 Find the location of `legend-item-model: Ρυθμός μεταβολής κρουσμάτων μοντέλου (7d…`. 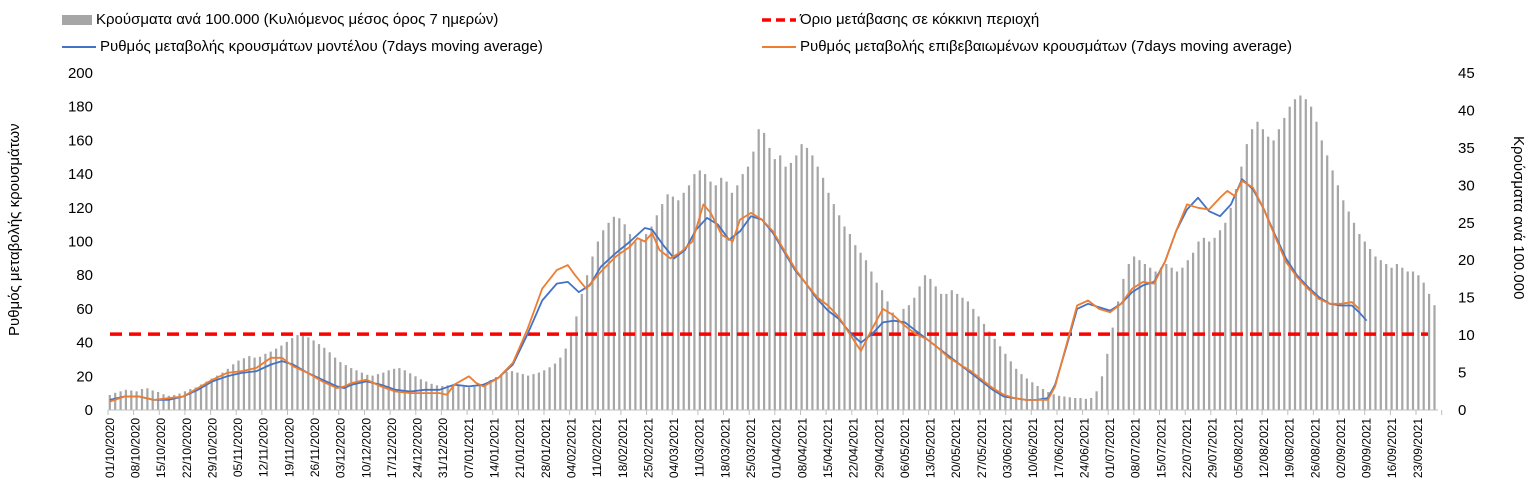

legend-item-model: Ρυθμός μεταβολής κρουσμάτων μοντέλου (7d… is located at coordinates (302, 46).